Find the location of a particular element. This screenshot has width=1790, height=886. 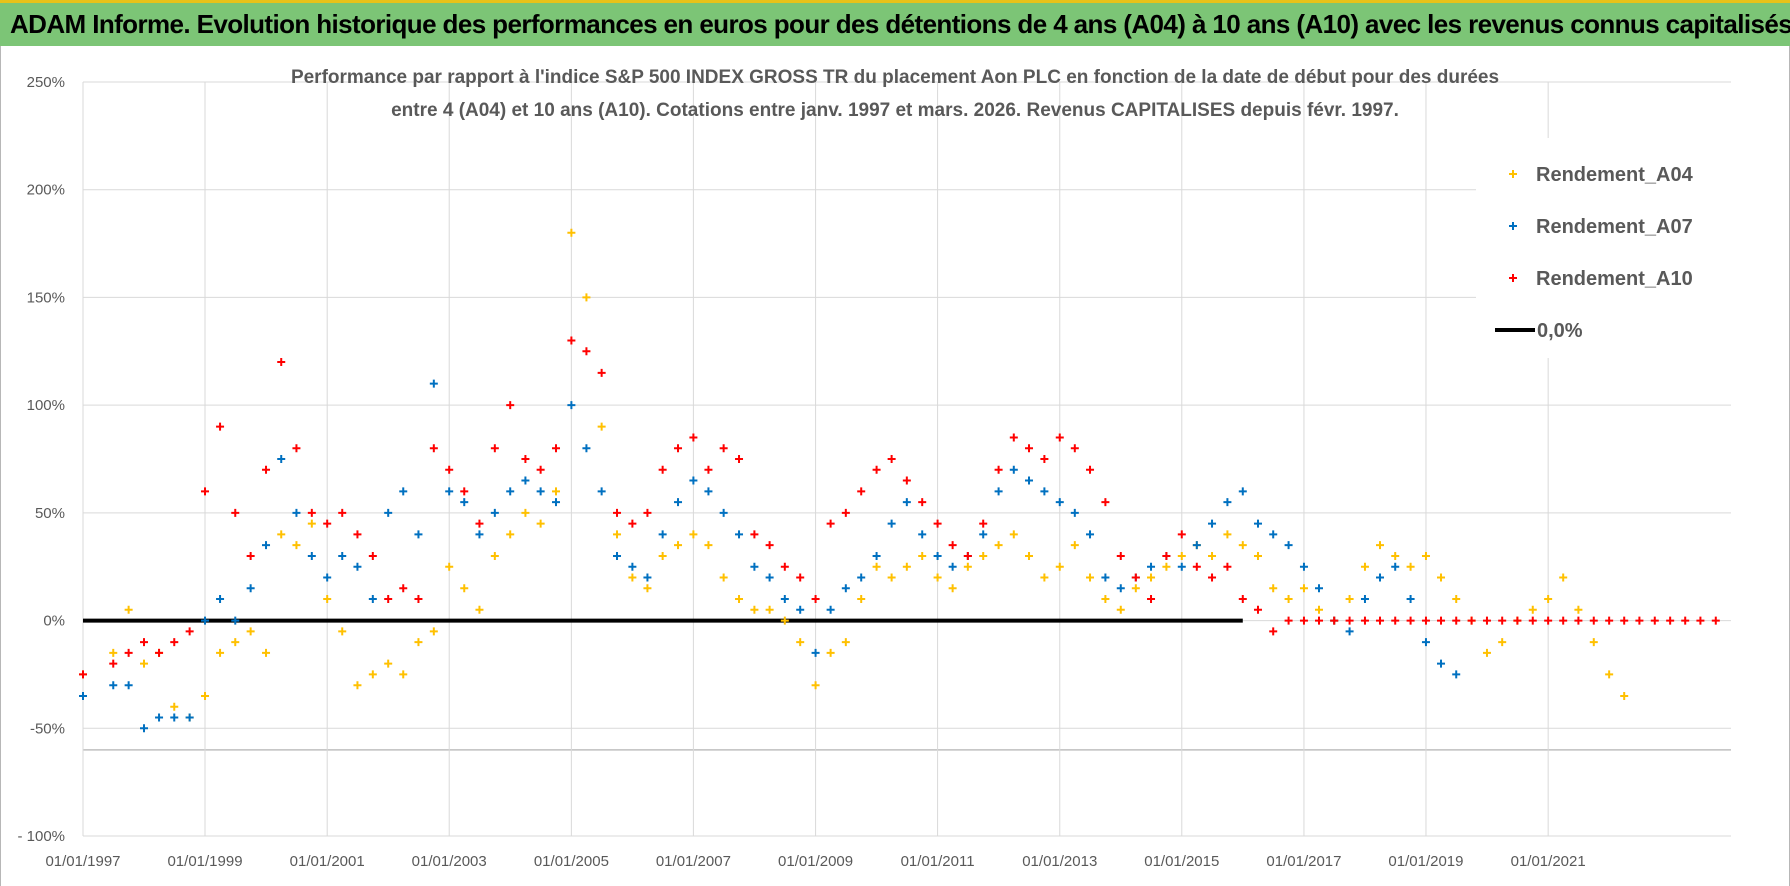

legend-swatch-marker is located at coordinates (1513, 174).